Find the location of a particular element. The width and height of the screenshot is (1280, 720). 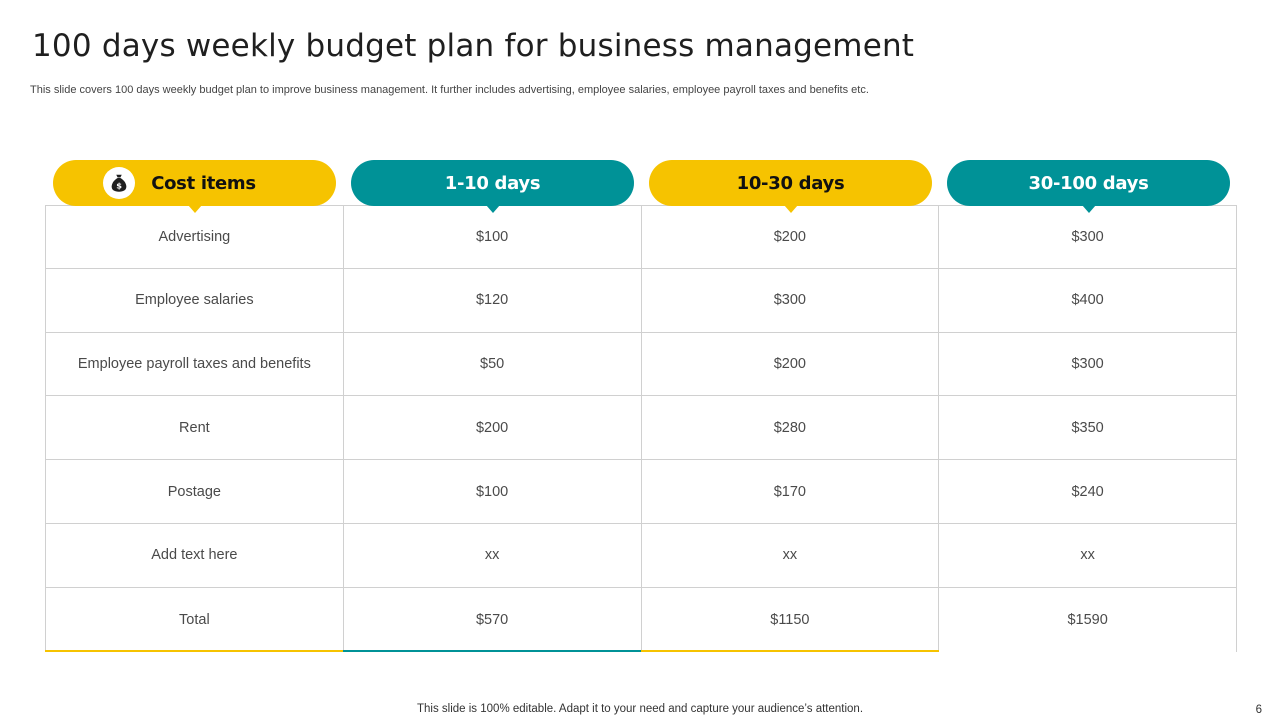

table-cell: $1150 is located at coordinates (791, 619).